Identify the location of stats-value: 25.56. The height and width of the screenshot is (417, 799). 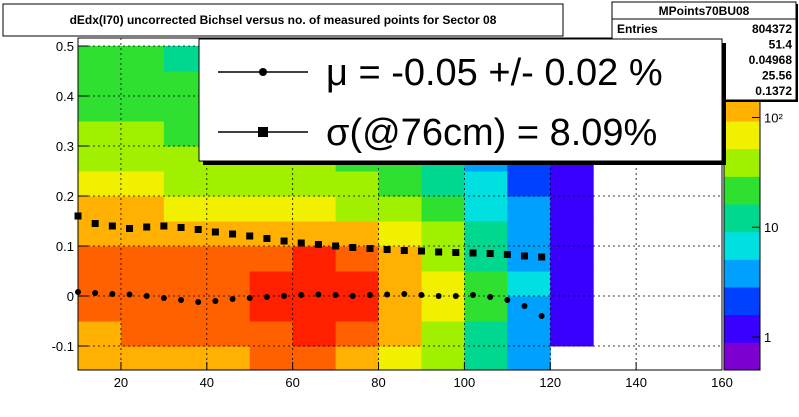
(777, 76).